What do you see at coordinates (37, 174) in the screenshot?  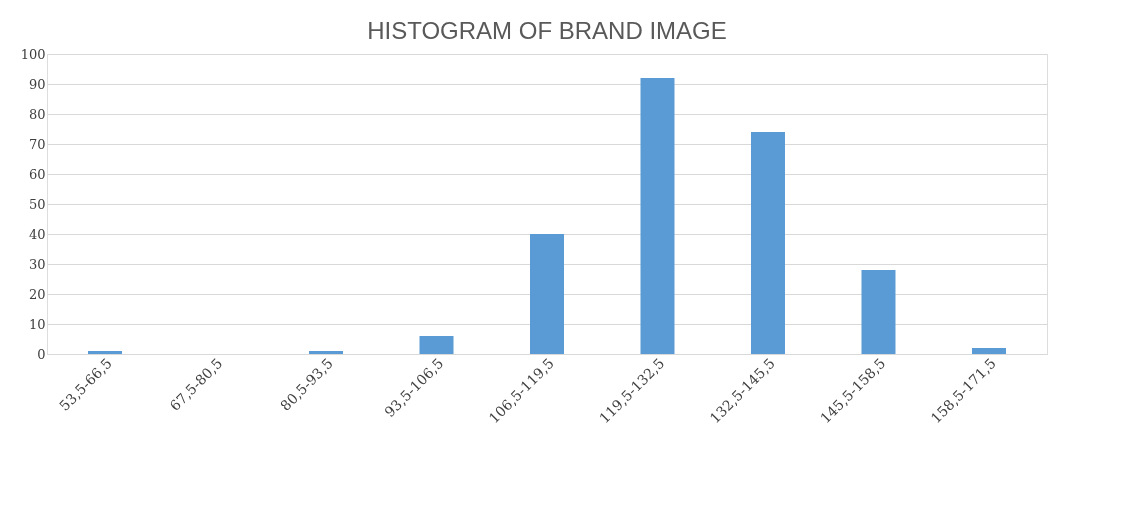 I see `y-tick-label: 60` at bounding box center [37, 174].